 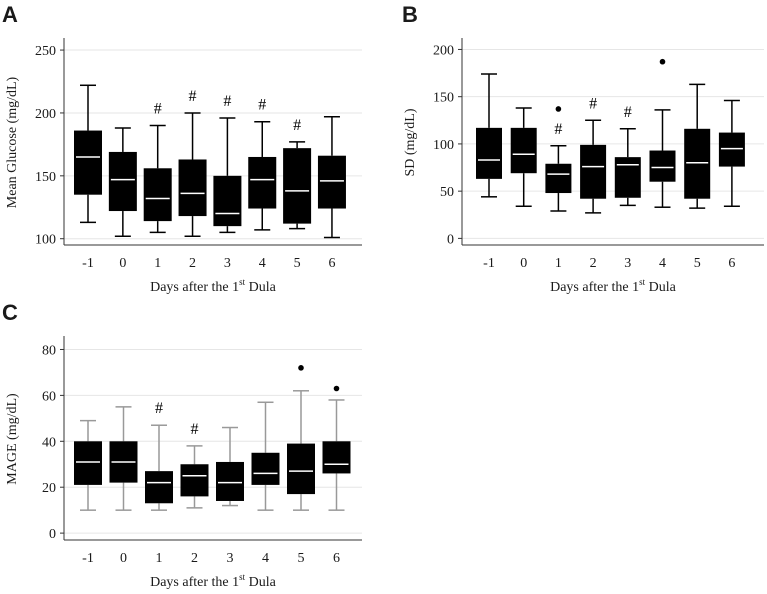 I want to click on y-tick-label: 40, so click(x=49, y=442).